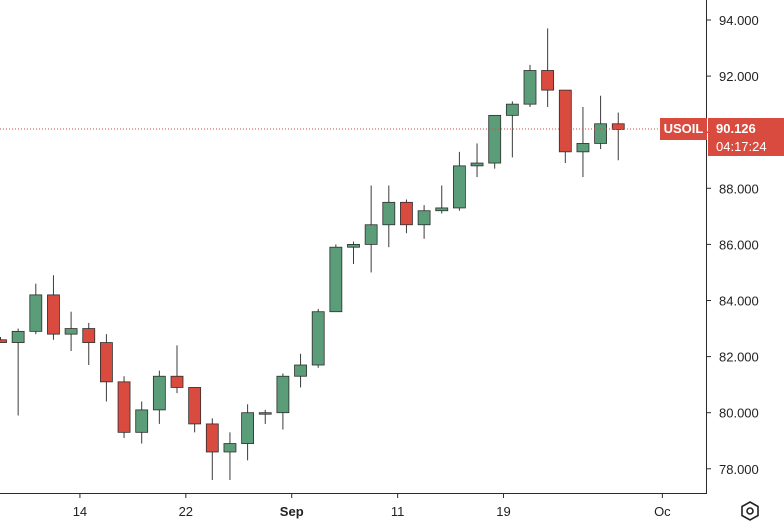 Image resolution: width=784 pixels, height=527 pixels. Describe the element at coordinates (739, 76) in the screenshot. I see `y-tick-label: 92.000` at that location.